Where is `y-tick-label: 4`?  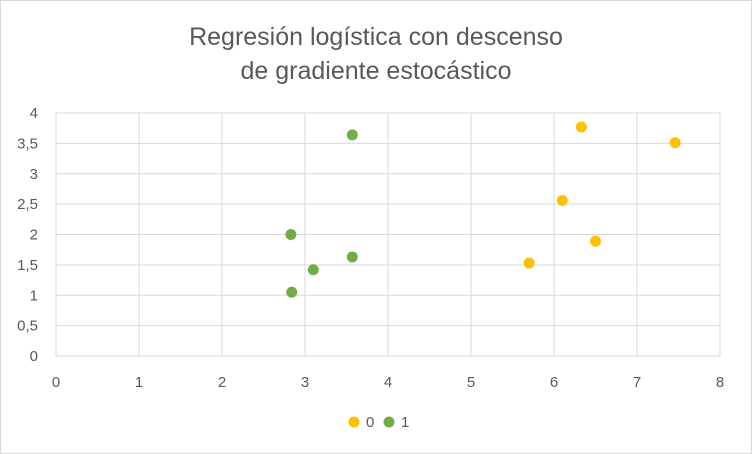
y-tick-label: 4 is located at coordinates (34, 113).